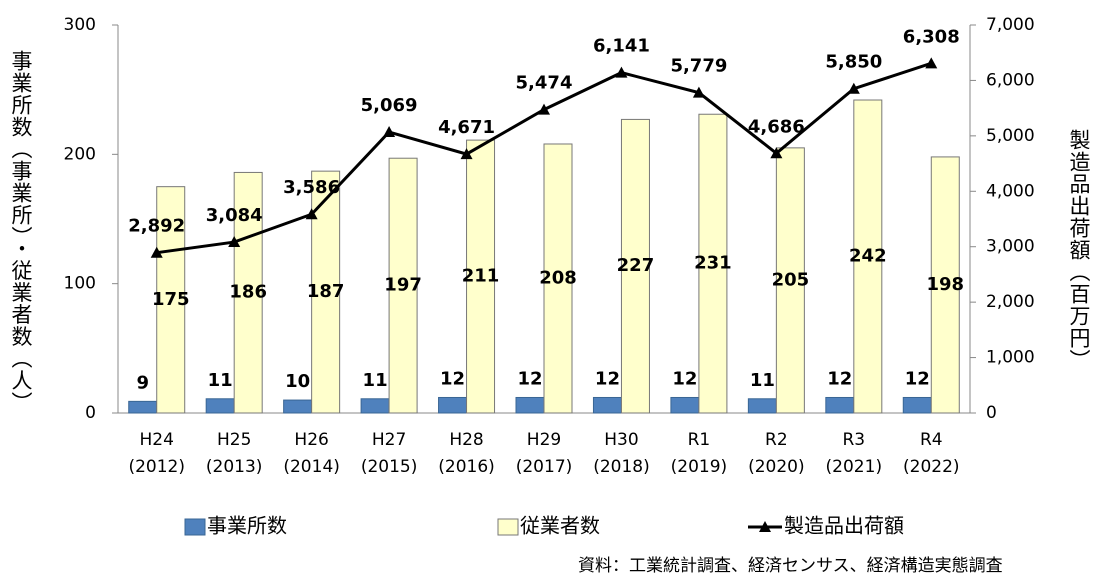 The height and width of the screenshot is (581, 1094). I want to click on x-tick-label: R2, so click(776, 440).